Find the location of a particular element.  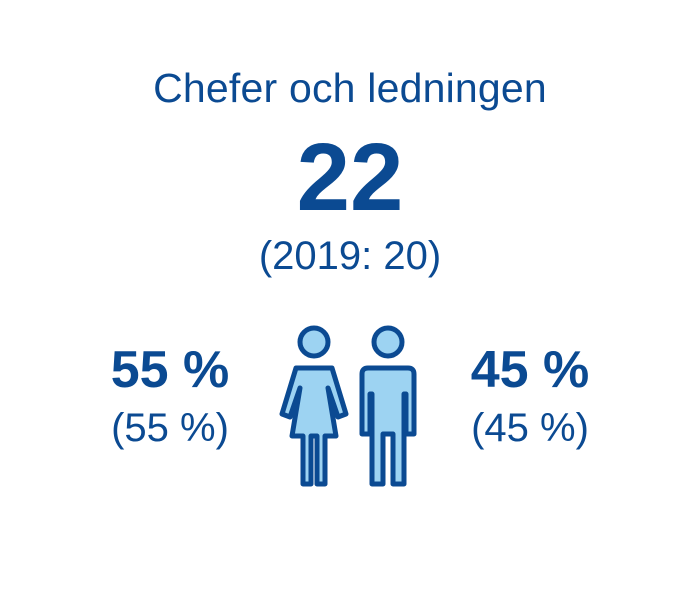

woman-icon is located at coordinates (314, 406).